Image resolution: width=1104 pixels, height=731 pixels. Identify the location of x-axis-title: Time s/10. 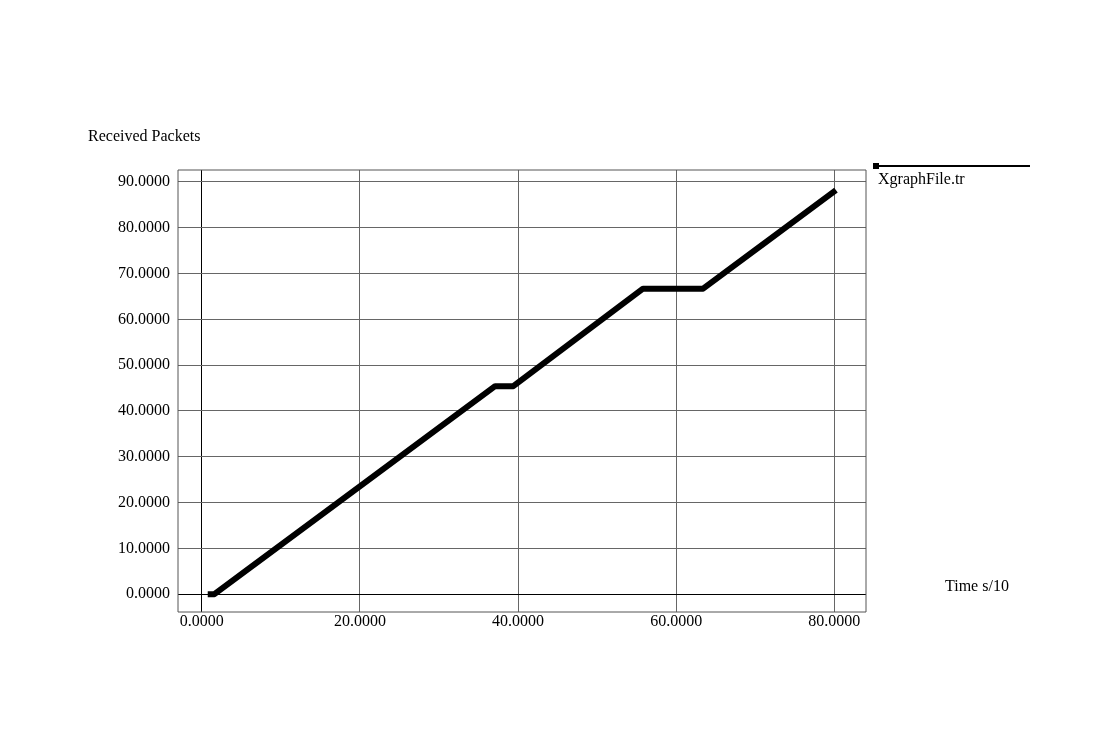
(977, 586).